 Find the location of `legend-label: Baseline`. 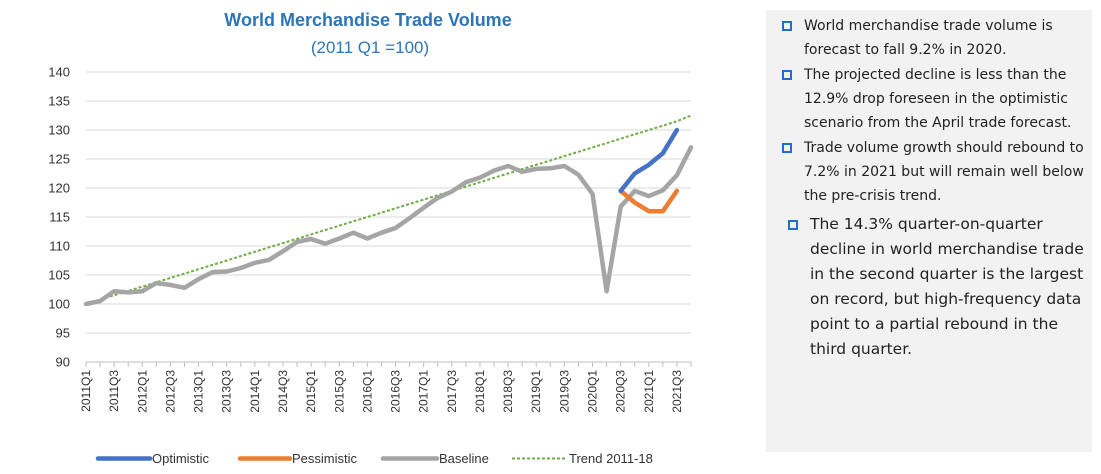

legend-label: Baseline is located at coordinates (464, 458).